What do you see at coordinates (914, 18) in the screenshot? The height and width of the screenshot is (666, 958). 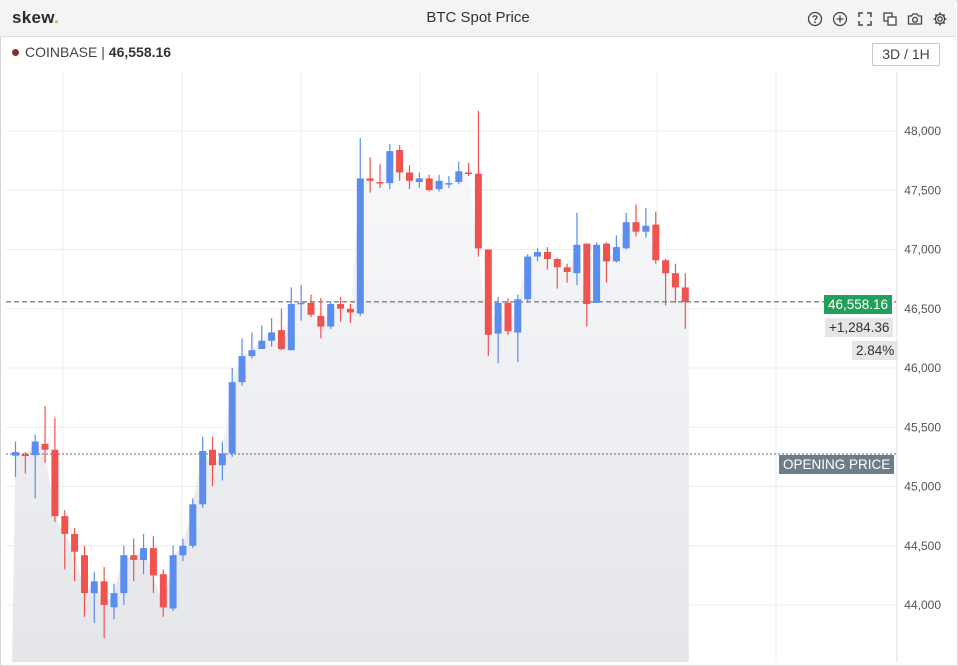 I see `camera-icon` at bounding box center [914, 18].